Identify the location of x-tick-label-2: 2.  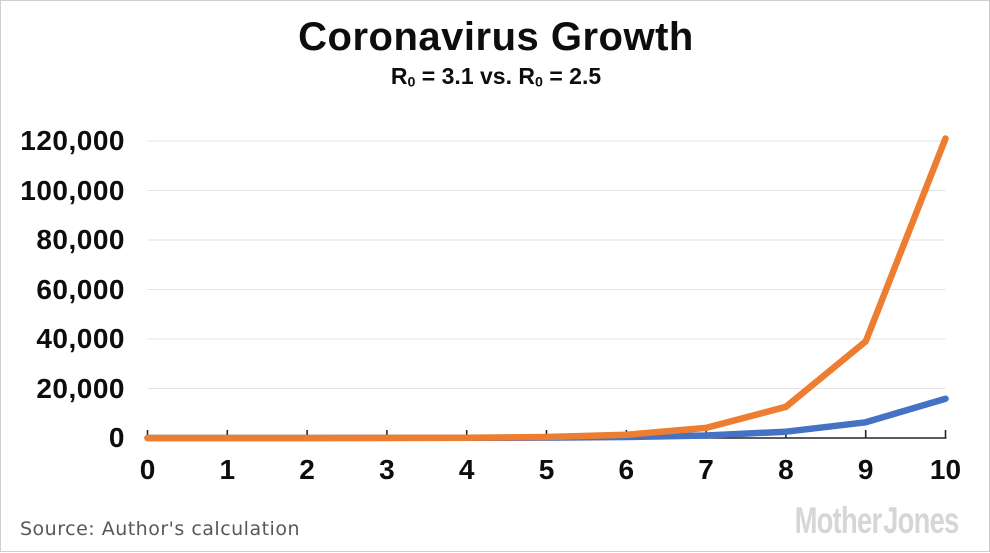
(307, 469).